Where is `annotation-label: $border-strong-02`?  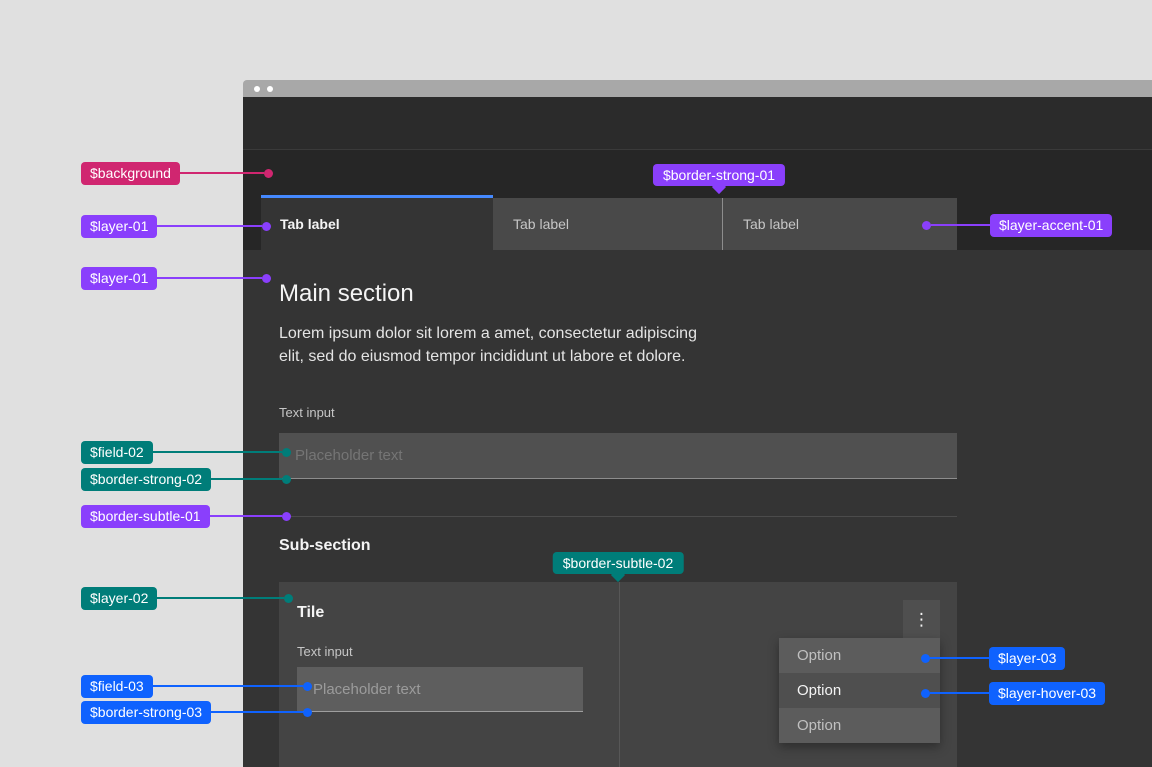
annotation-label: $border-strong-02 is located at coordinates (146, 479).